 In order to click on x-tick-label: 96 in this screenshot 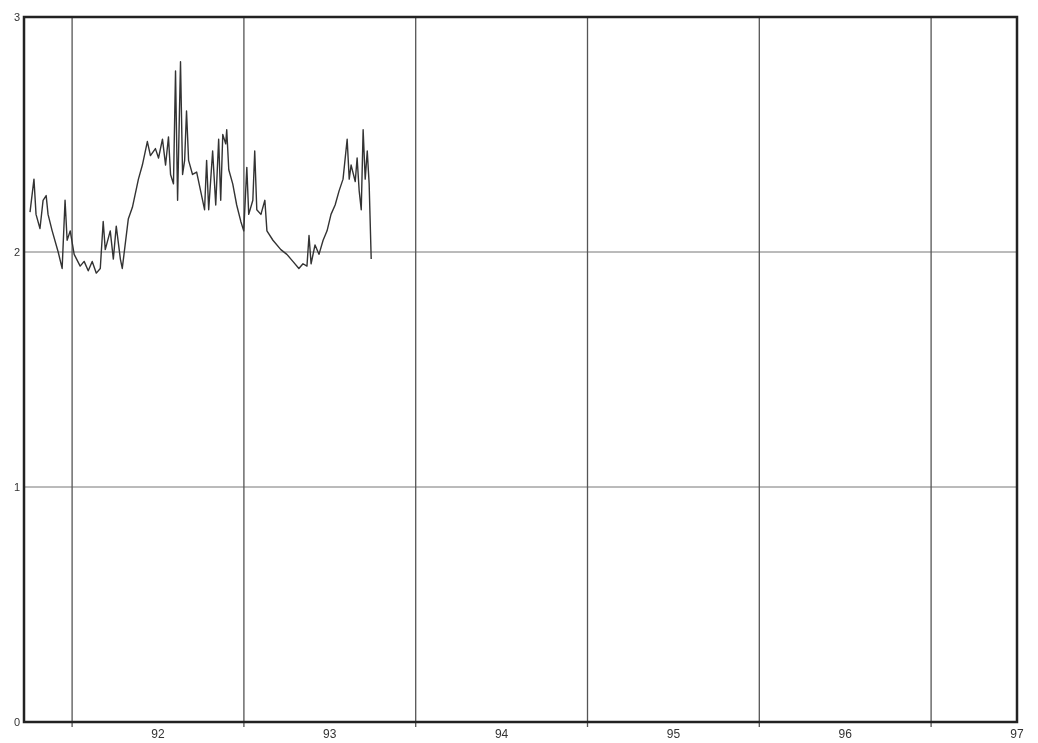, I will do `click(845, 734)`.